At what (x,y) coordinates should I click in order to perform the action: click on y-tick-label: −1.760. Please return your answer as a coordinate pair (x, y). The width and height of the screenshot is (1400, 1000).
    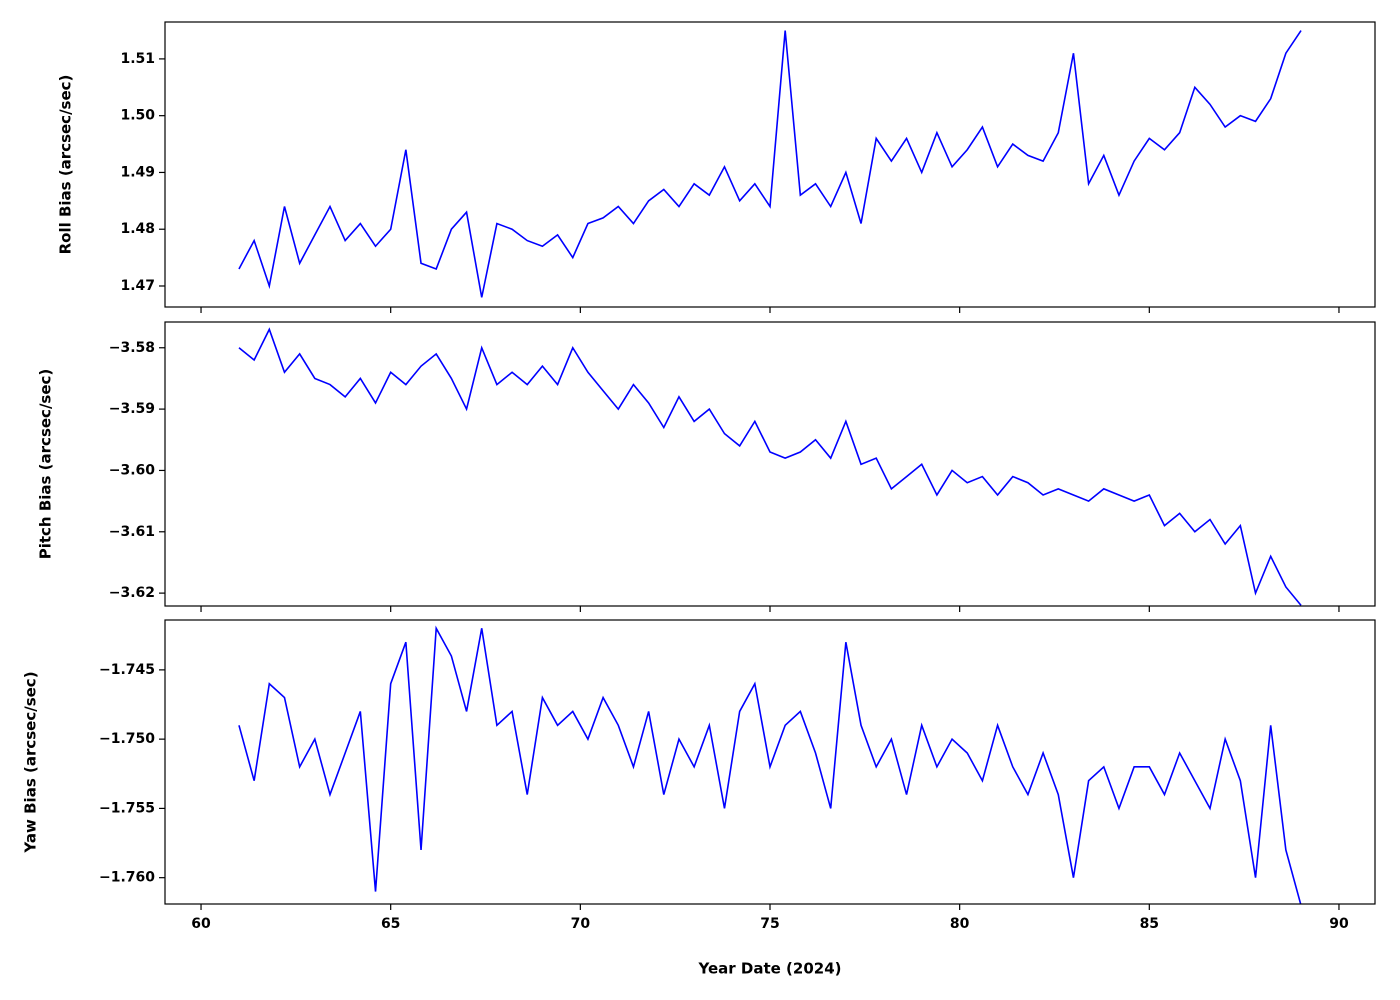
    Looking at the image, I should click on (127, 878).